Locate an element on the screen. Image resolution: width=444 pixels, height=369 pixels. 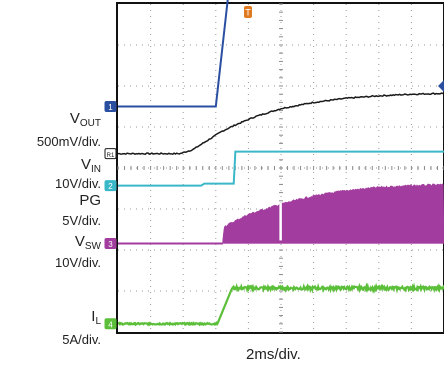
trace-i-l is located at coordinates (280, 304).